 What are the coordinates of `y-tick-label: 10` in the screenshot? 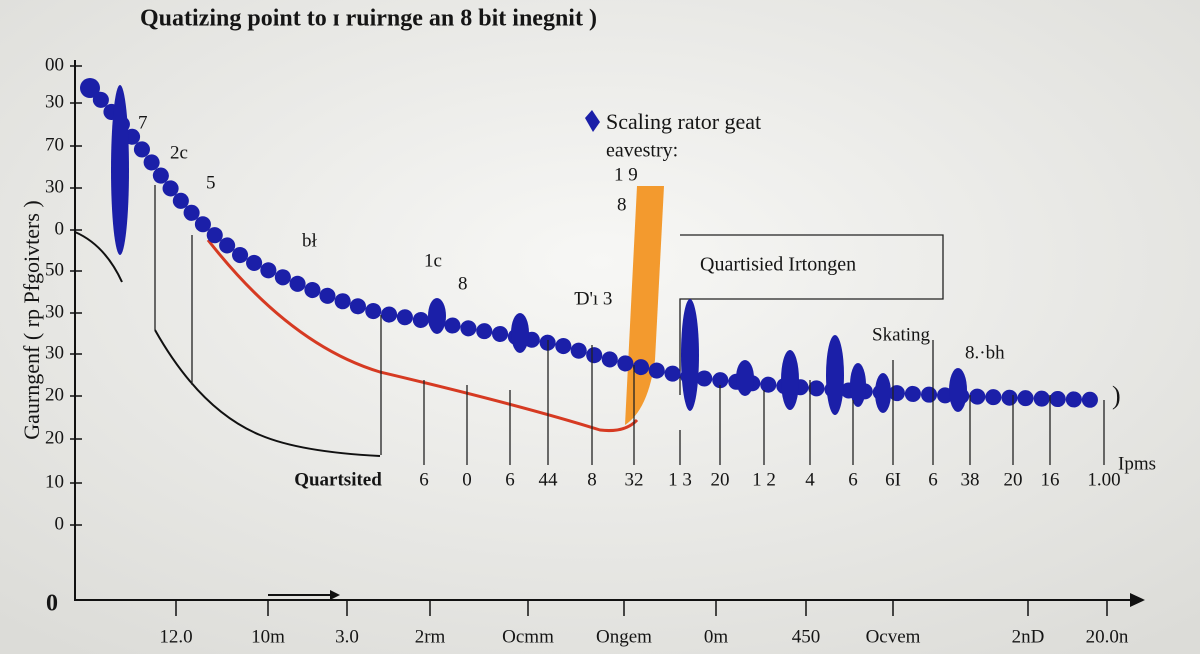 It's located at (54, 481).